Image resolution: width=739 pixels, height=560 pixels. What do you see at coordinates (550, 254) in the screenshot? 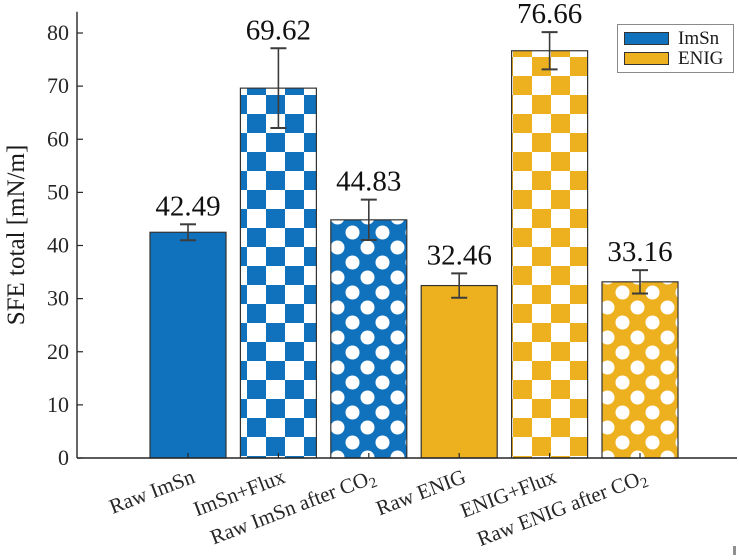
I see `bar-enig-flux` at bounding box center [550, 254].